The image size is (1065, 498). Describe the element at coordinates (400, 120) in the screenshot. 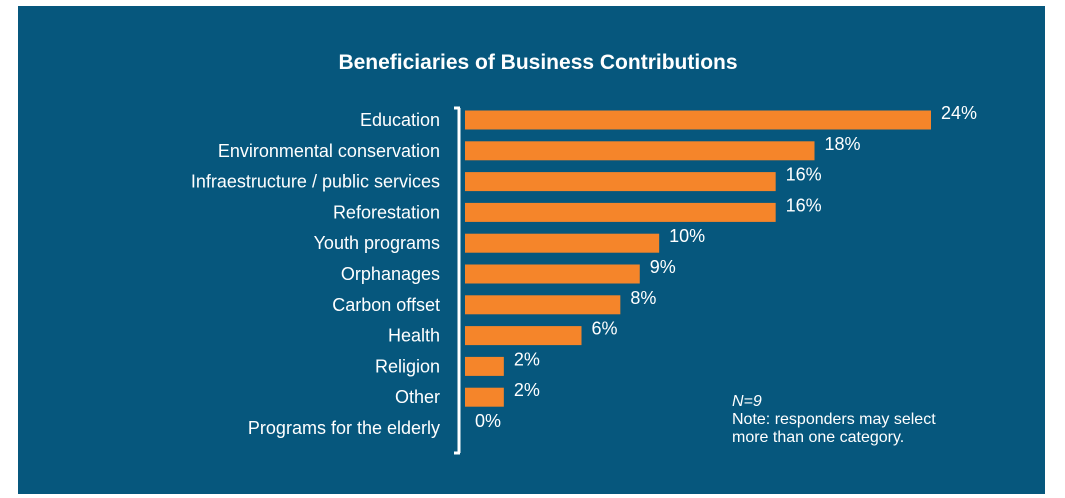

I see `category-label: Education` at that location.